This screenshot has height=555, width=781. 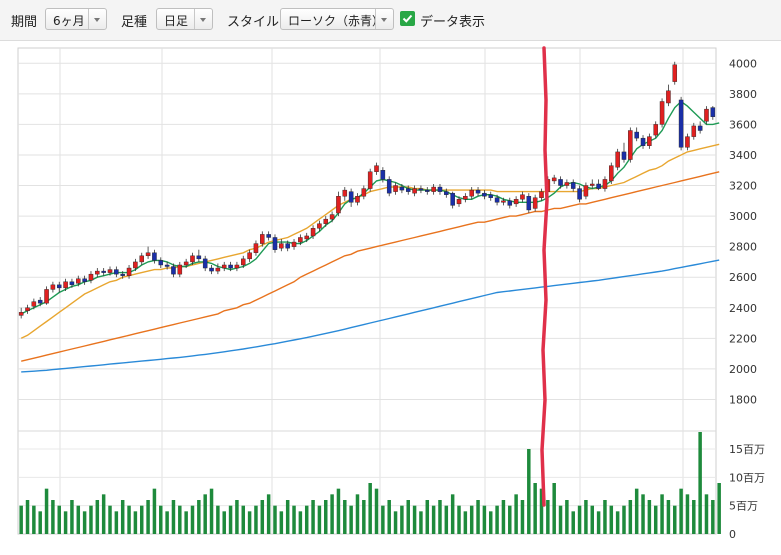 What do you see at coordinates (407, 18) in the screenshot?
I see `data-display-checkbox` at bounding box center [407, 18].